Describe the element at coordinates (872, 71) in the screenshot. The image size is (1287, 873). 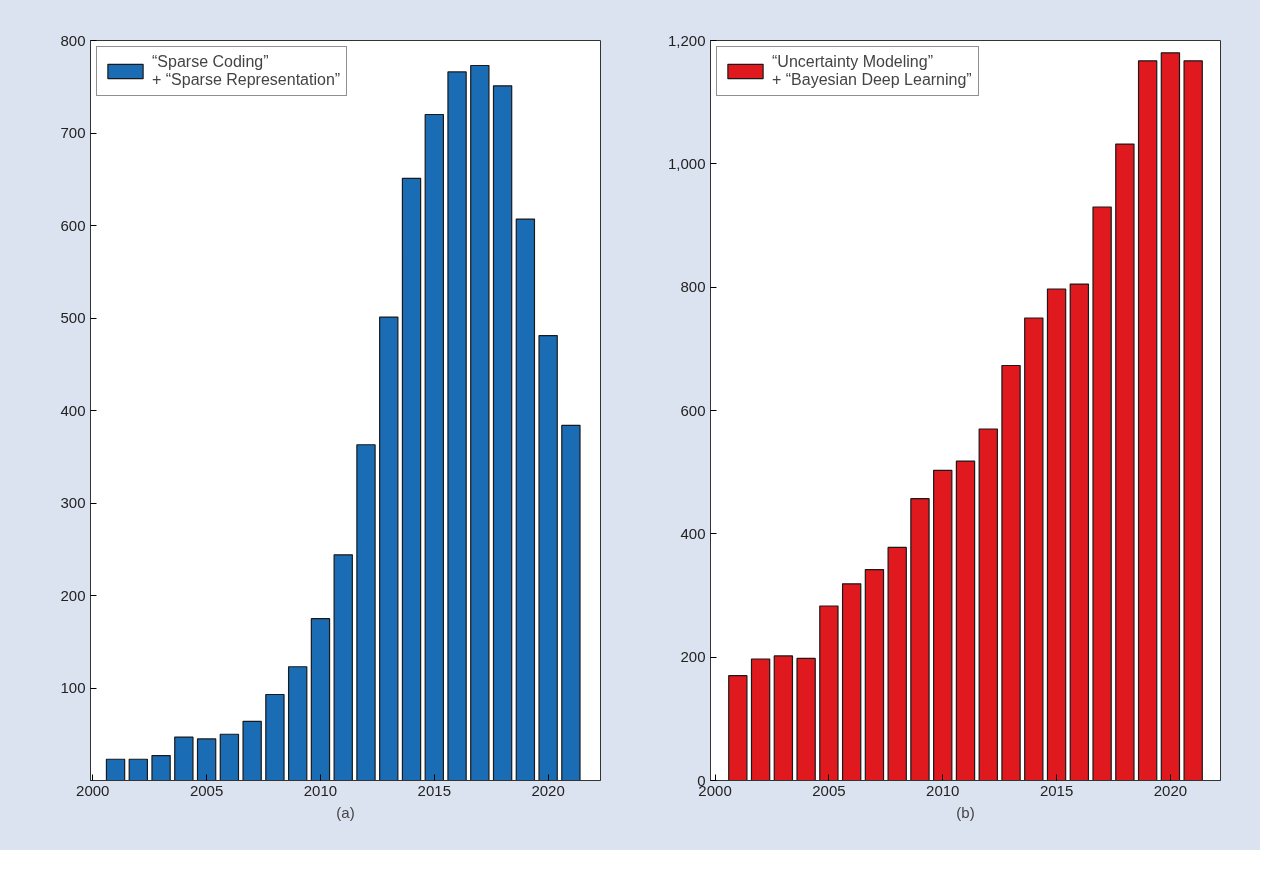
I see `legend-label: “Uncertainty Modeling” + “Bayesian Deep Learning”` at that location.